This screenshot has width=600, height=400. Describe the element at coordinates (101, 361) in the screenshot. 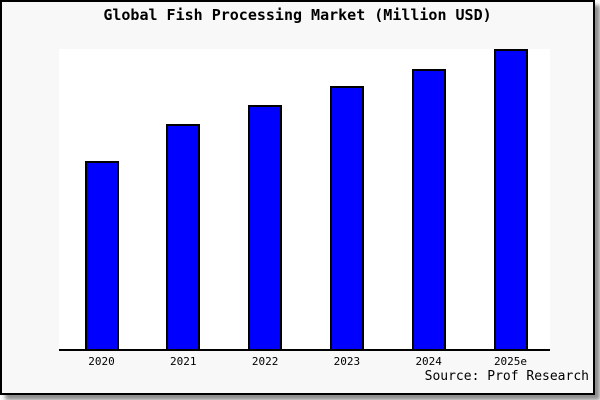

I see `x-tick-label-2020: 2020` at that location.